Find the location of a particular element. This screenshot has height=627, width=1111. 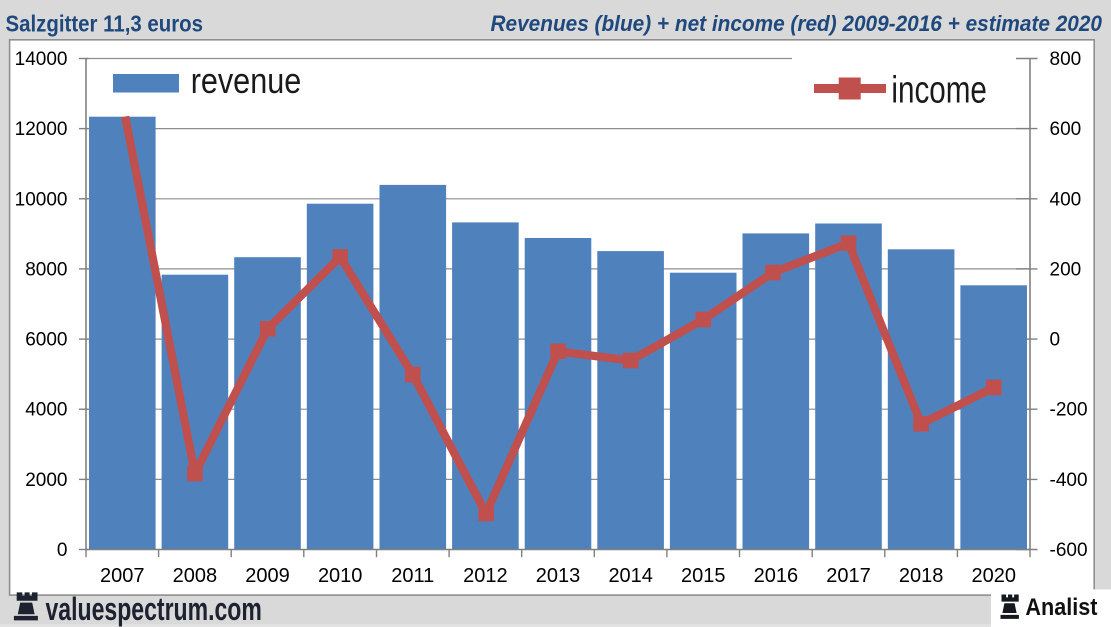

svg-text: valuespectrum.com is located at coordinates (154, 609).